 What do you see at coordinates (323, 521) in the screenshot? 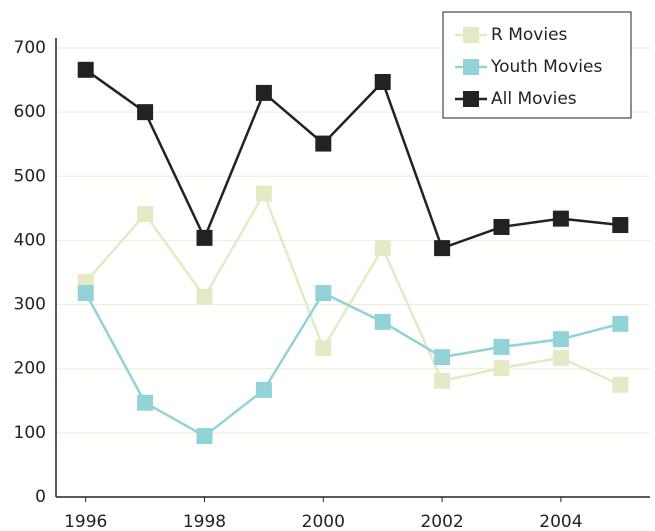
I see `x-tick-label: 2000` at bounding box center [323, 521].